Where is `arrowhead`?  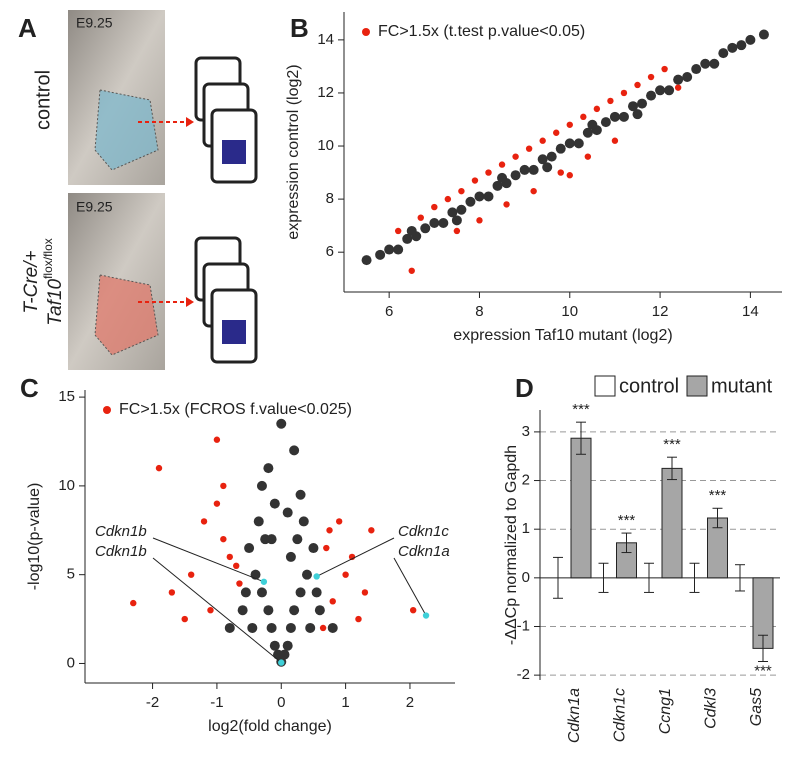
arrowhead is located at coordinates (190, 302).